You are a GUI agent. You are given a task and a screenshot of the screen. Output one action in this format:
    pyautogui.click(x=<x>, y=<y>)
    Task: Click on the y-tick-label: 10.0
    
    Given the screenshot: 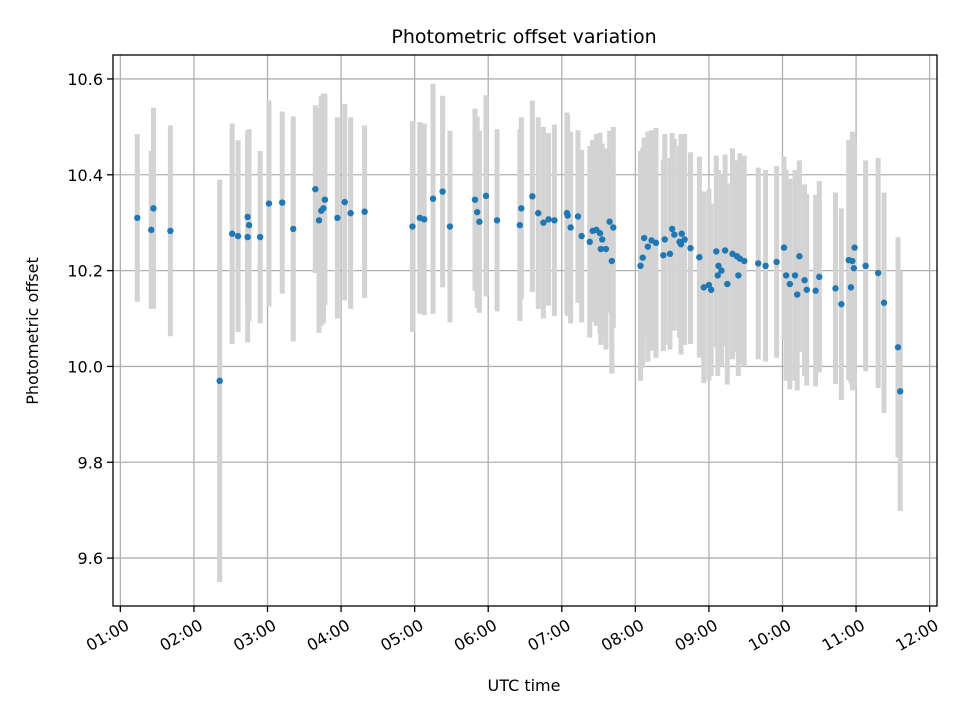 What is the action you would take?
    pyautogui.click(x=85, y=366)
    